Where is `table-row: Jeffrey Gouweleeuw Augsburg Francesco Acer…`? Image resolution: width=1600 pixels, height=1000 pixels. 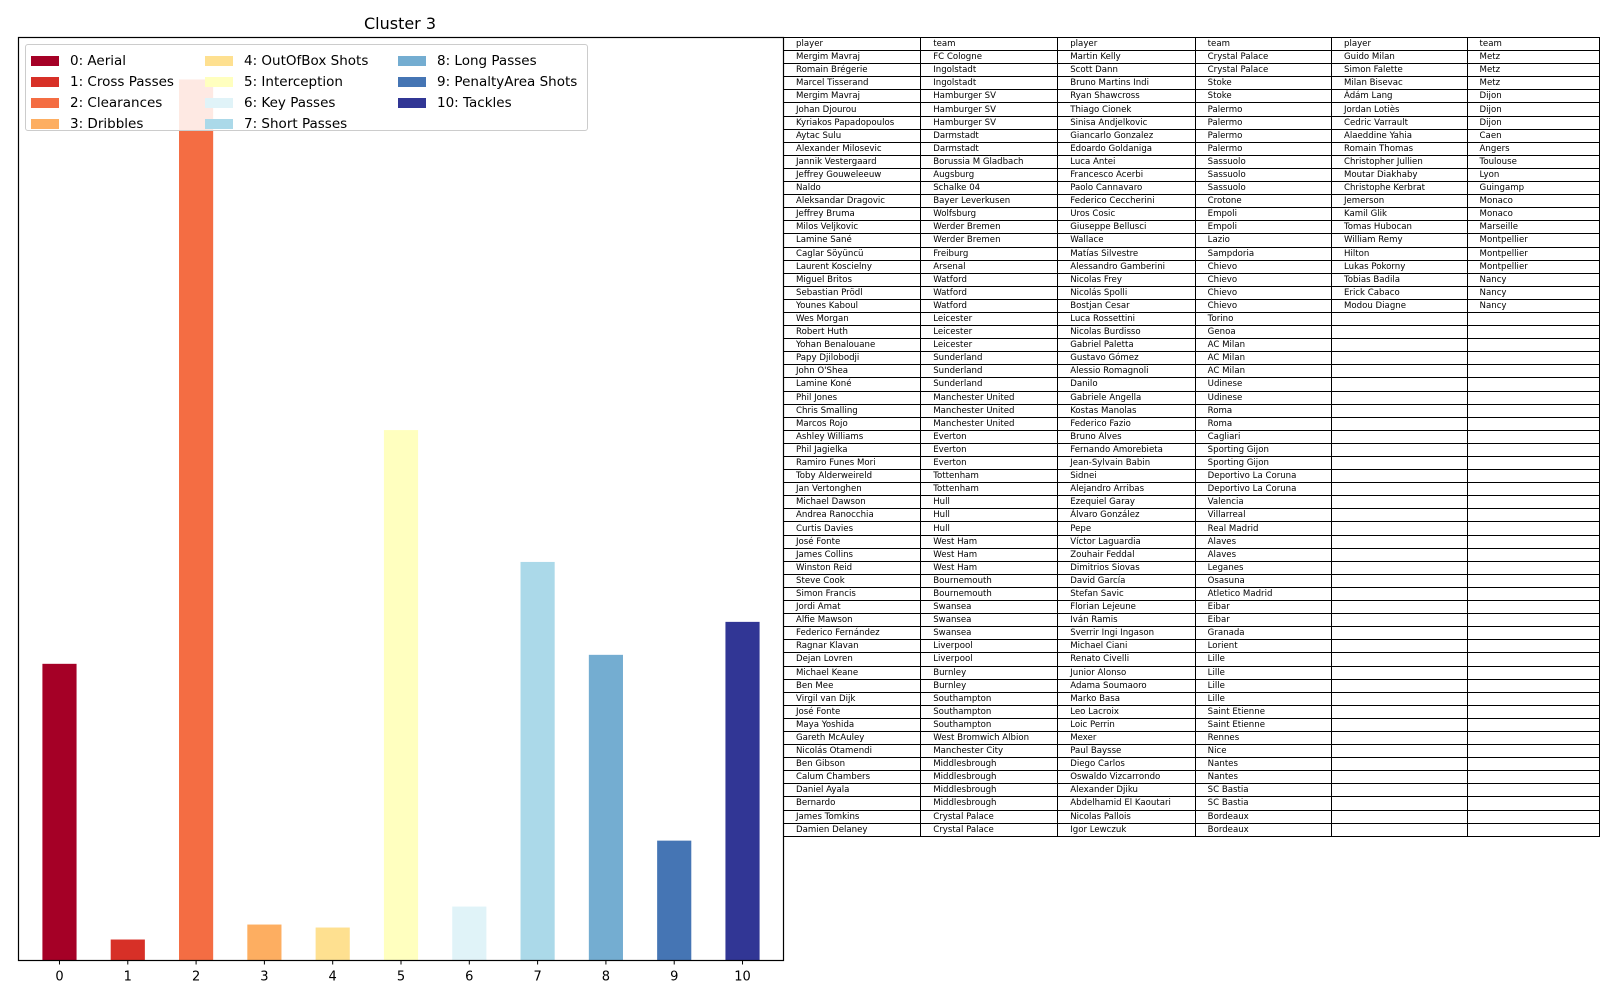
table-row: Jeffrey Gouweleeuw Augsburg Francesco Acer… is located at coordinates (1191, 175).